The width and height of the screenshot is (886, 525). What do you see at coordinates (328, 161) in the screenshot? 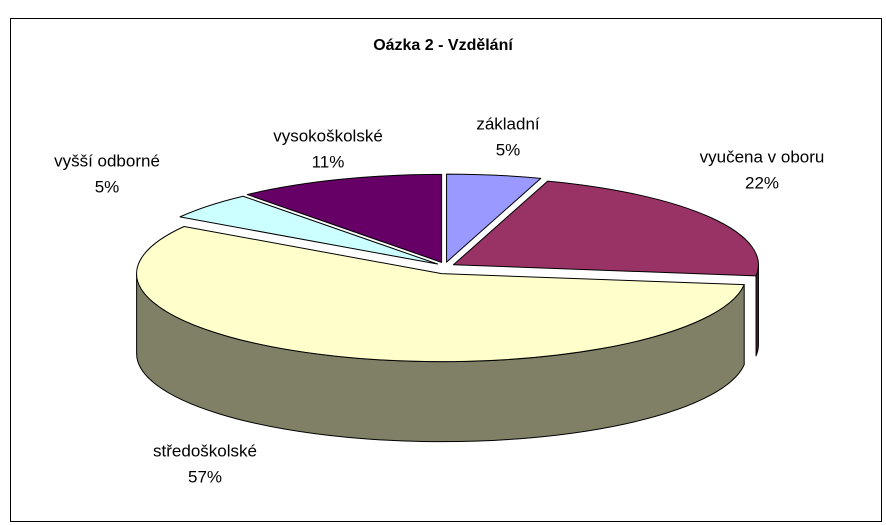
I see `slice-value-label: 11%` at bounding box center [328, 161].